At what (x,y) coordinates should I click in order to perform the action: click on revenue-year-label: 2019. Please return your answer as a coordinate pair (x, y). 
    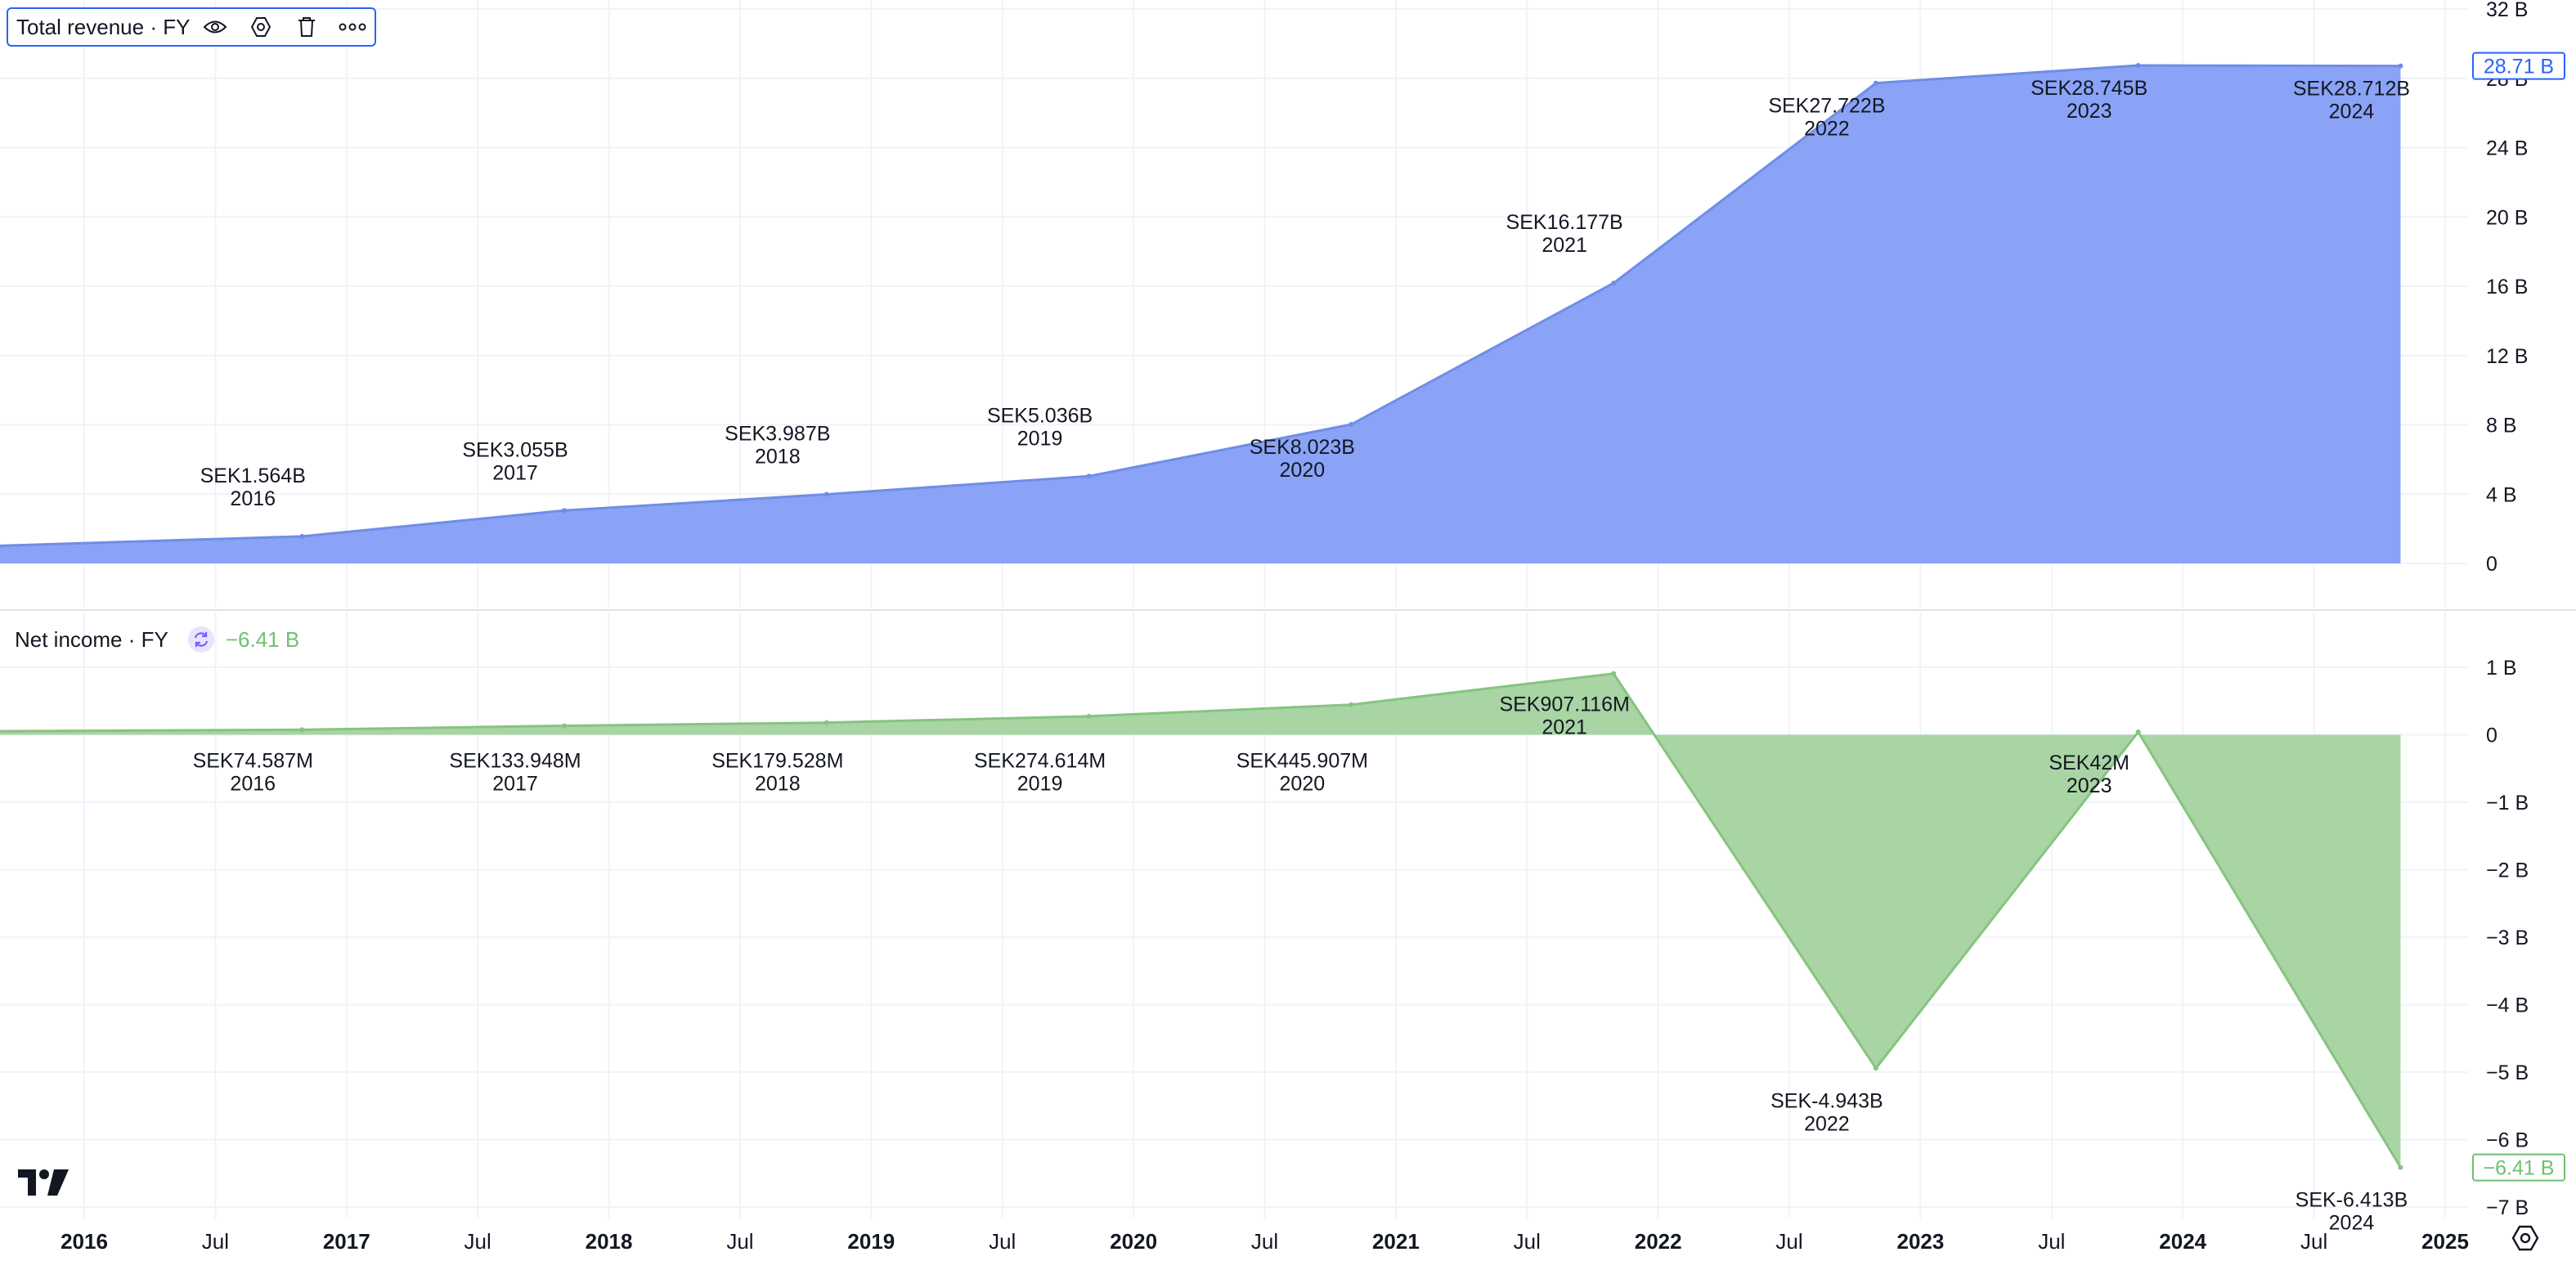
    Looking at the image, I should click on (1040, 438).